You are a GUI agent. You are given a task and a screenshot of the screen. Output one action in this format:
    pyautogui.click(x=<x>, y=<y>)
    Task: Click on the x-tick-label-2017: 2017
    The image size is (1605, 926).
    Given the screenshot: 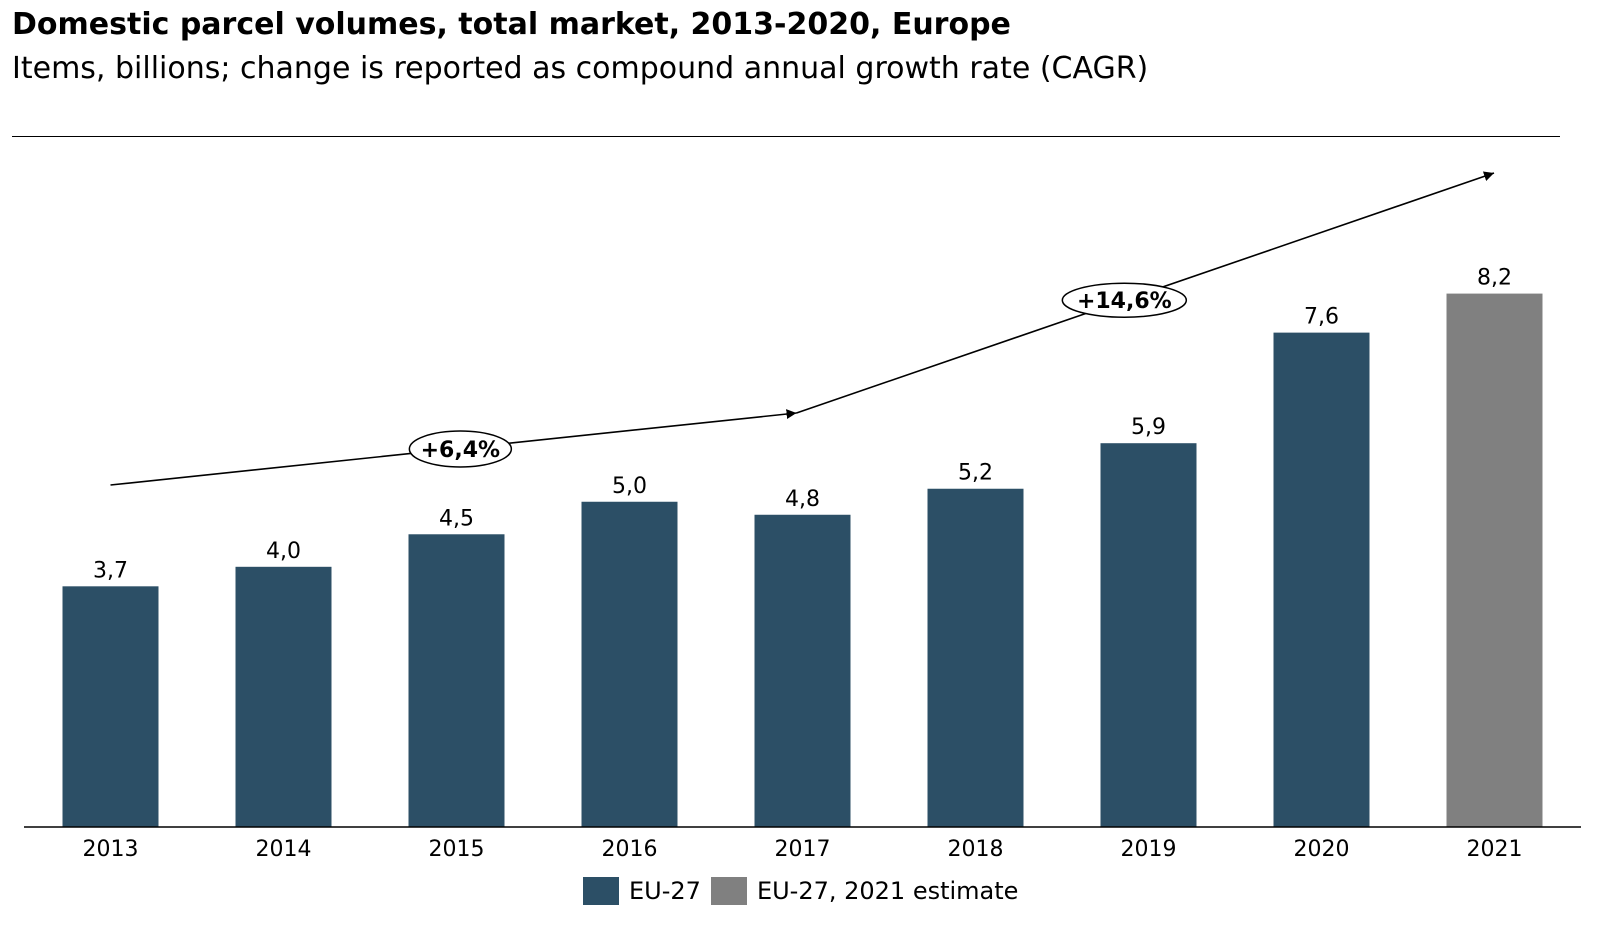 What is the action you would take?
    pyautogui.click(x=803, y=849)
    